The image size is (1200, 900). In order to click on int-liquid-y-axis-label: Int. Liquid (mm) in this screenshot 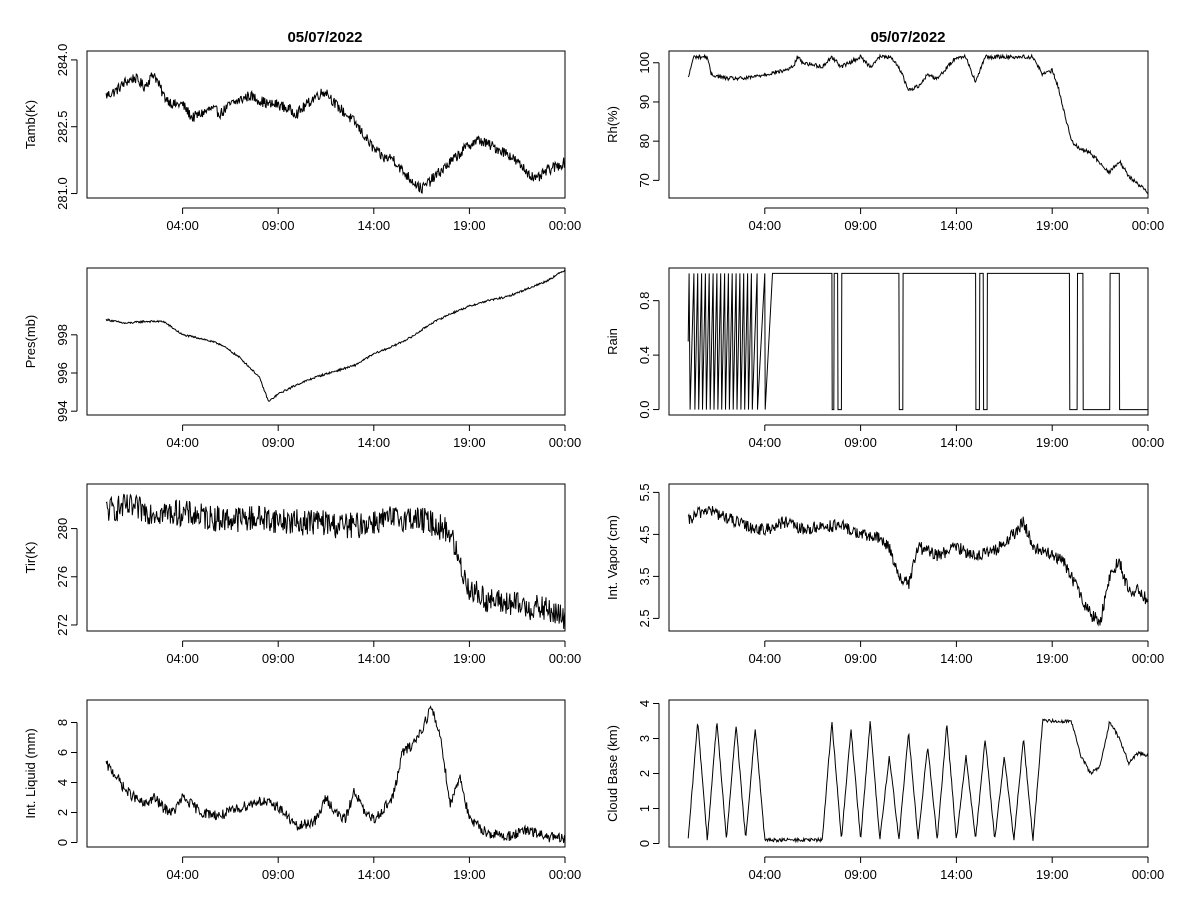, I will do `click(30, 773)`.